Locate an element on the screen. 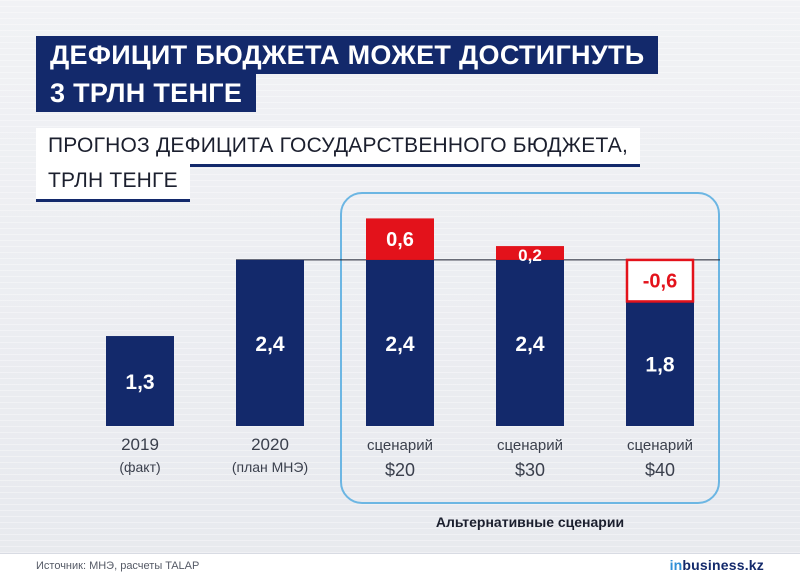 This screenshot has height=584, width=800. x-tick-sublabel: $20 is located at coordinates (400, 470).